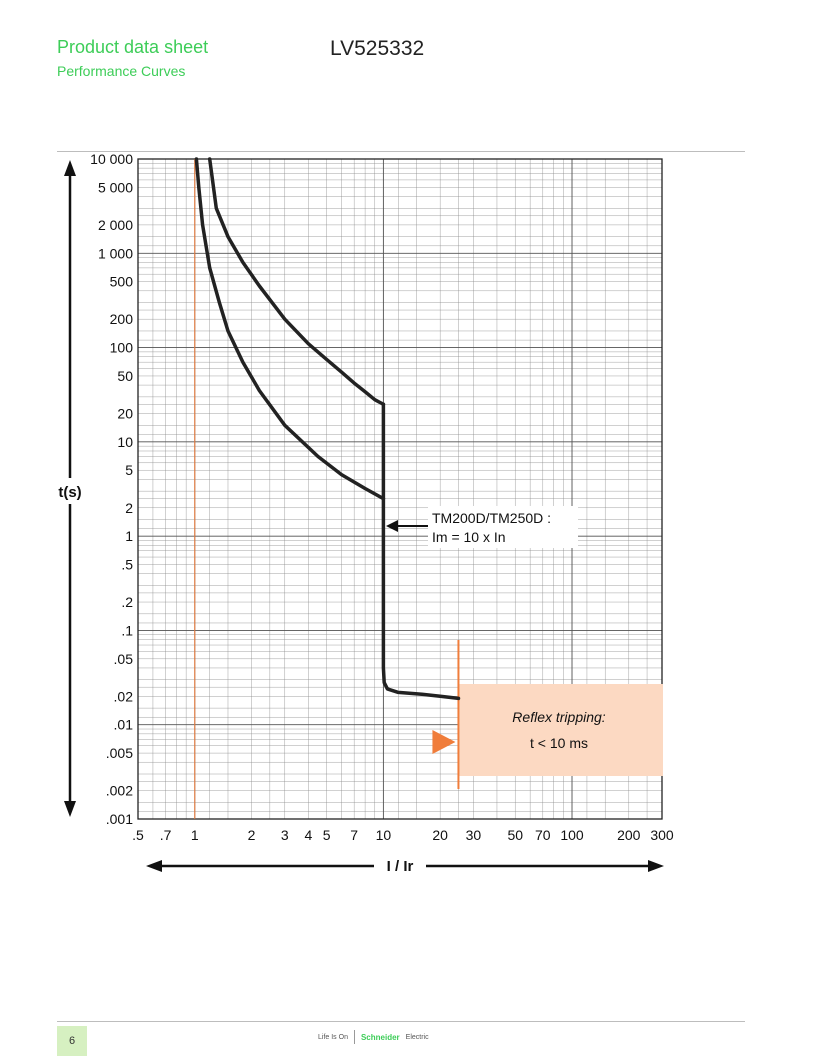 This screenshot has height=1056, width=816. Describe the element at coordinates (354, 835) in the screenshot. I see `x-tick-label: 7` at that location.